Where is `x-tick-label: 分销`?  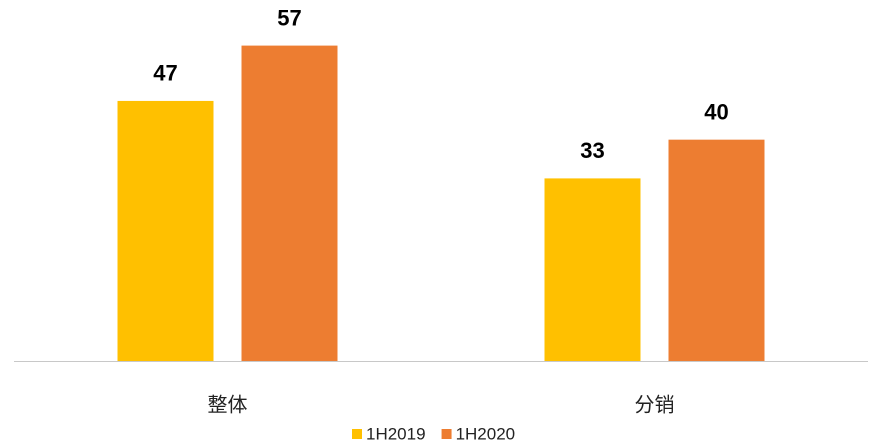
x-tick-label: 分销 is located at coordinates (655, 405).